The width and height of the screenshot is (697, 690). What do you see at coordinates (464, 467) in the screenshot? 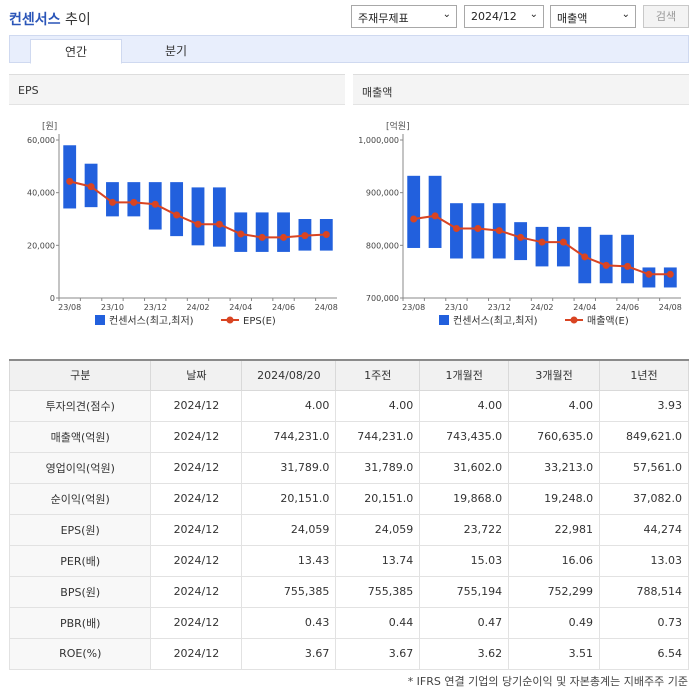
I see `table-cell: 31,602.0` at bounding box center [464, 467].